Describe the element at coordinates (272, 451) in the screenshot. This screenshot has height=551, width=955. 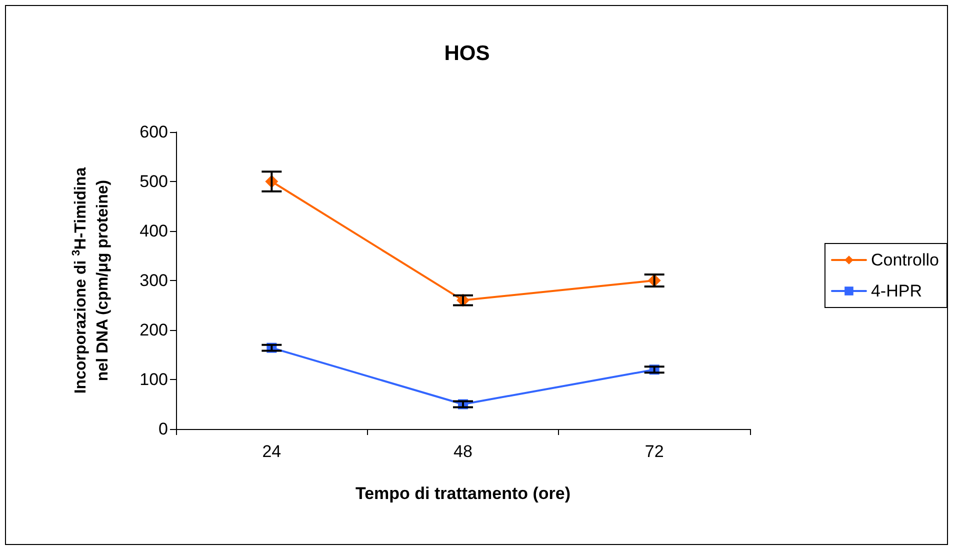
I see `x-tick-label: 24` at that location.